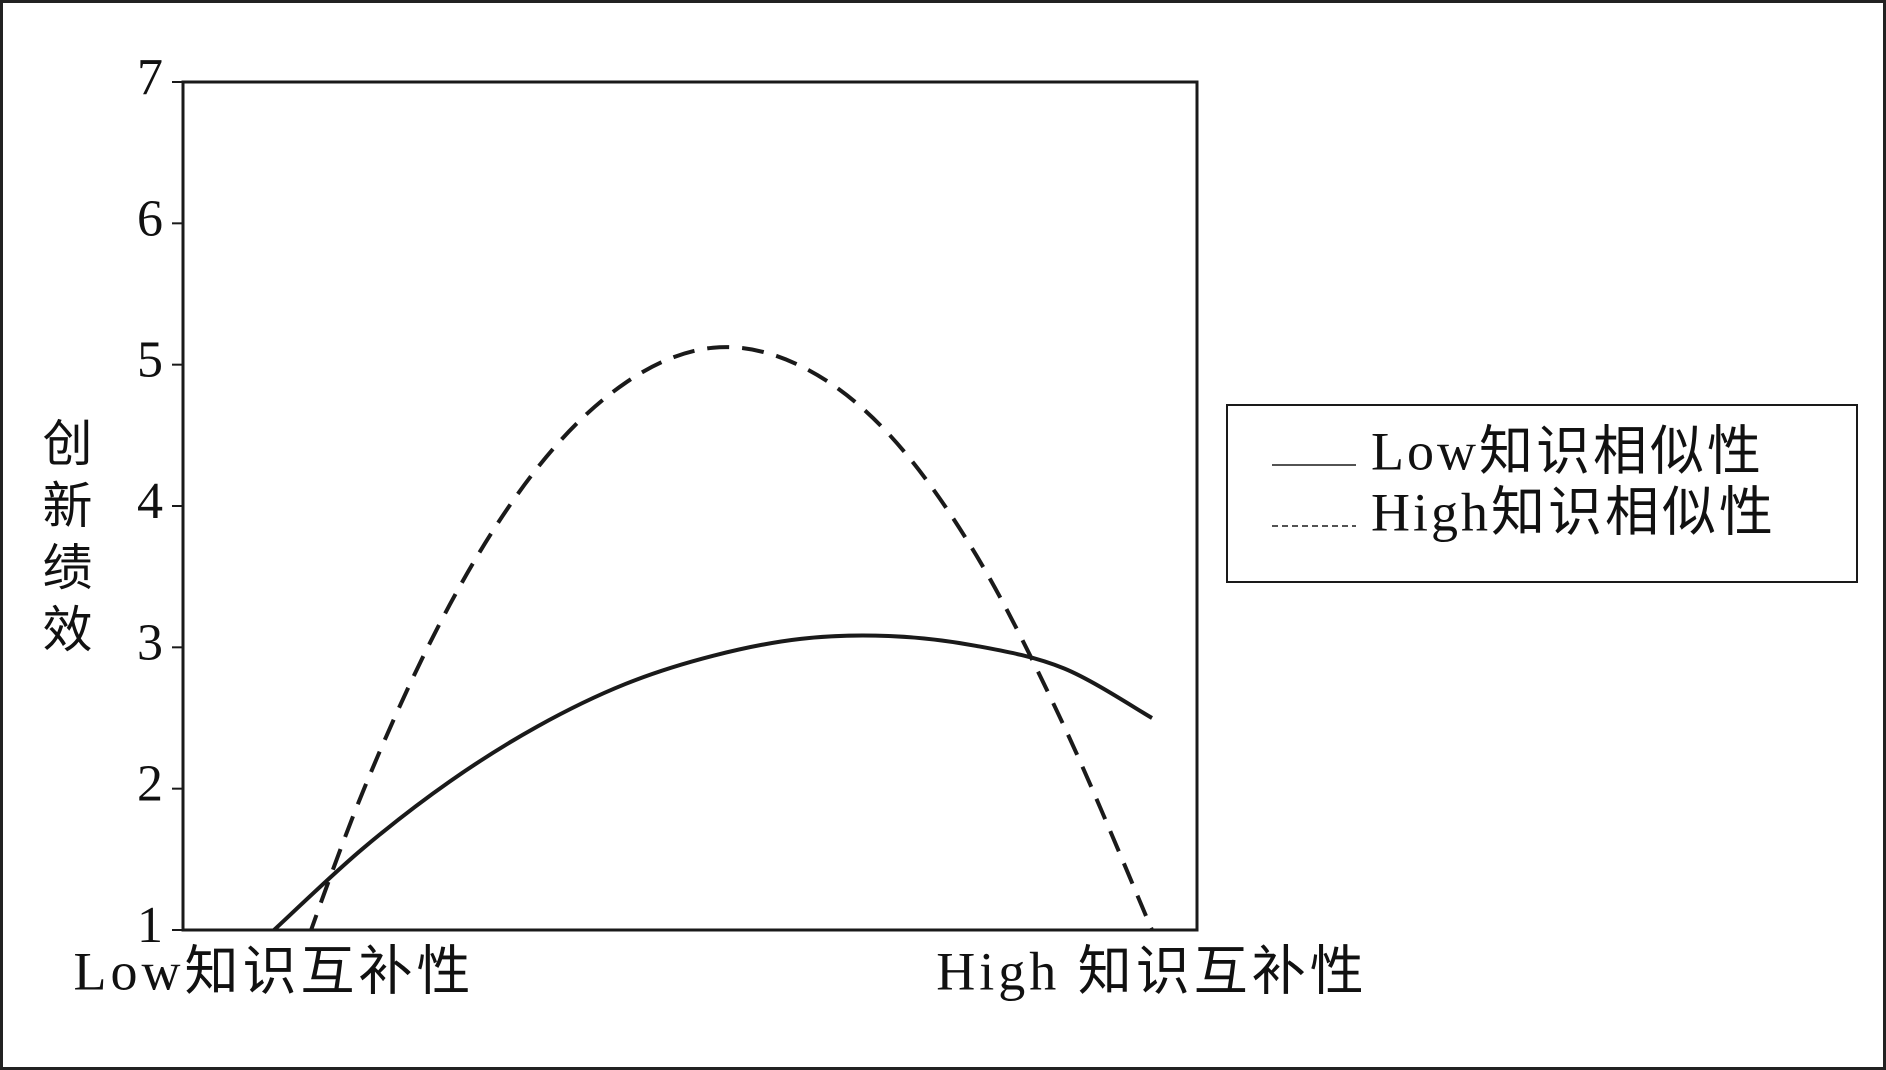 This screenshot has width=1886, height=1070. What do you see at coordinates (64, 541) in the screenshot?
I see `y-axis-label: 创新绩效` at bounding box center [64, 541].